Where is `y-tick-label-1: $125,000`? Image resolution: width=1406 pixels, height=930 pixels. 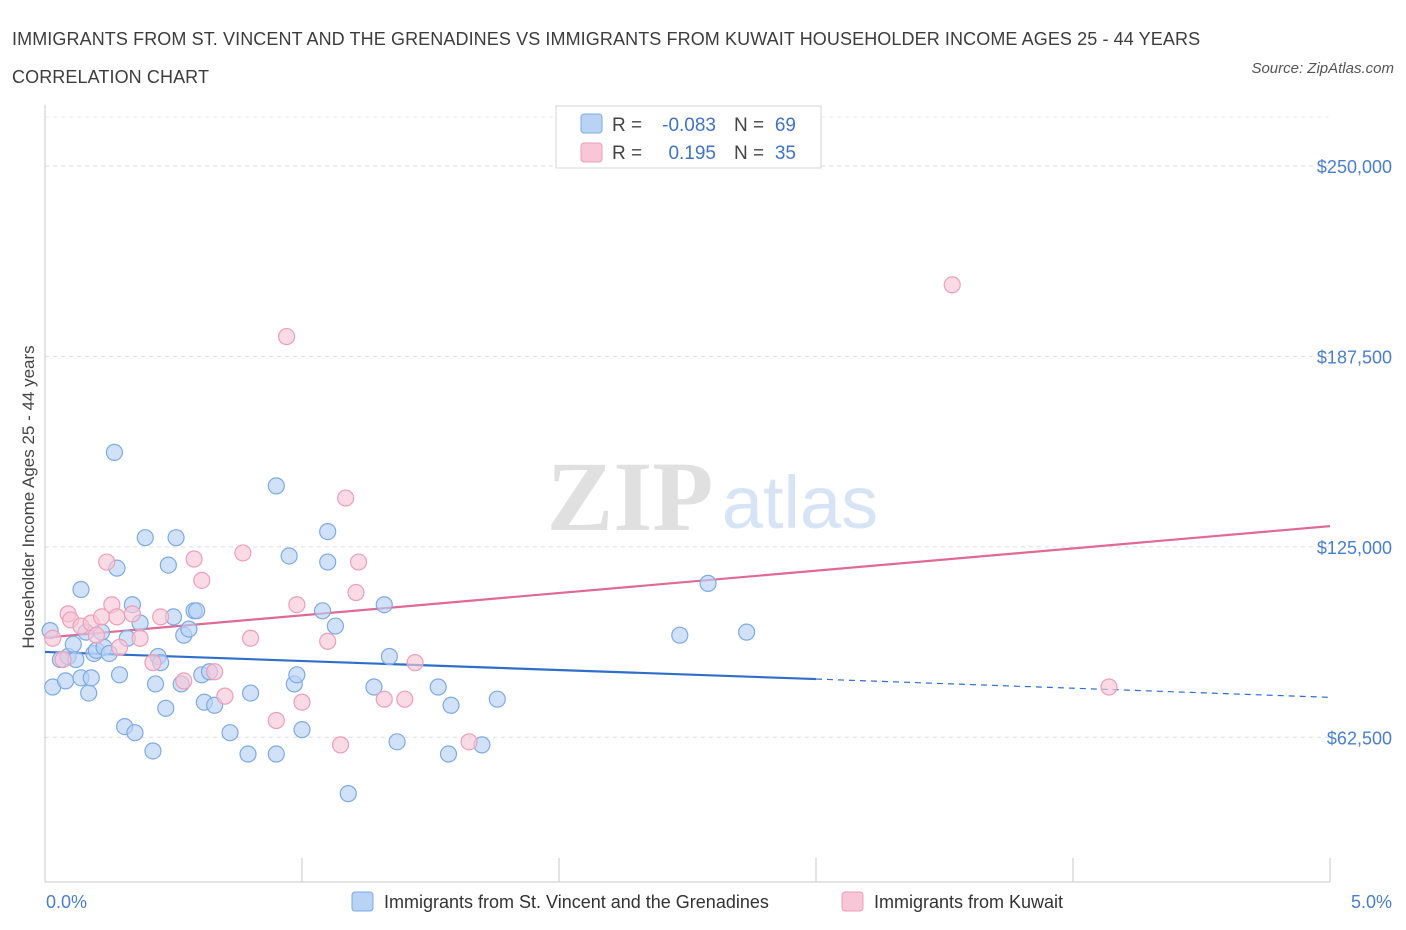 y-tick-label-1: $125,000 is located at coordinates (1354, 548).